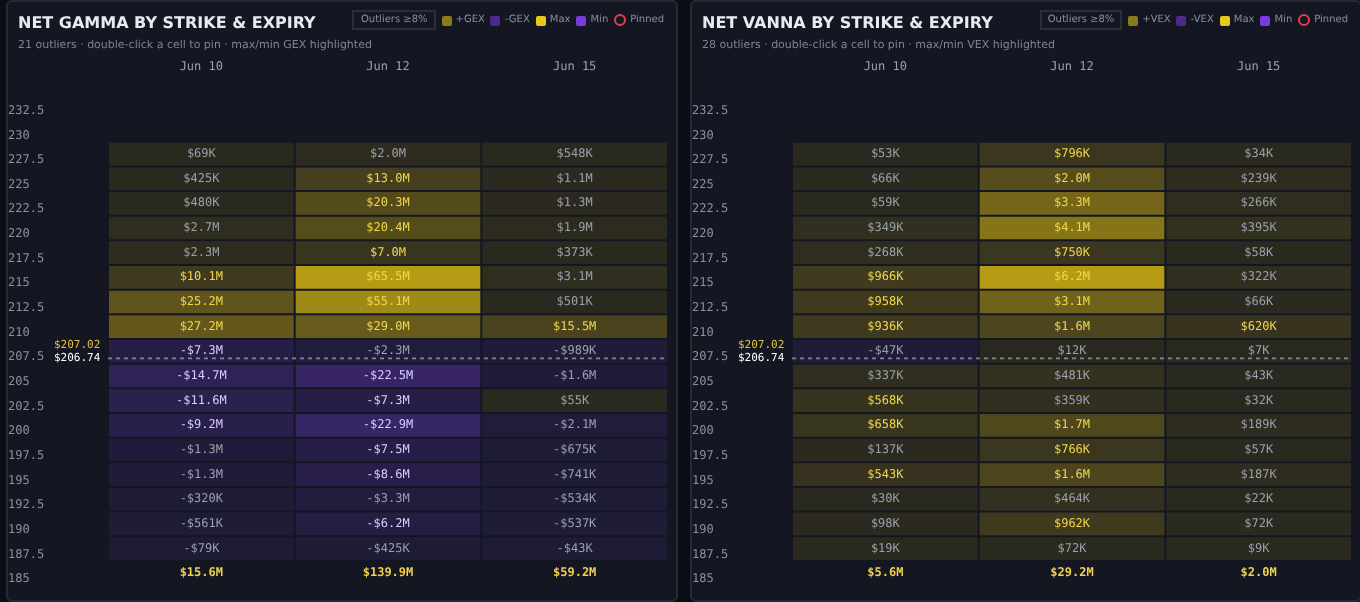 This screenshot has width=1360, height=602. Describe the element at coordinates (847, 23) in the screenshot. I see `chart-title: NET VANNA BY STRIKE & EXPIRY` at that location.